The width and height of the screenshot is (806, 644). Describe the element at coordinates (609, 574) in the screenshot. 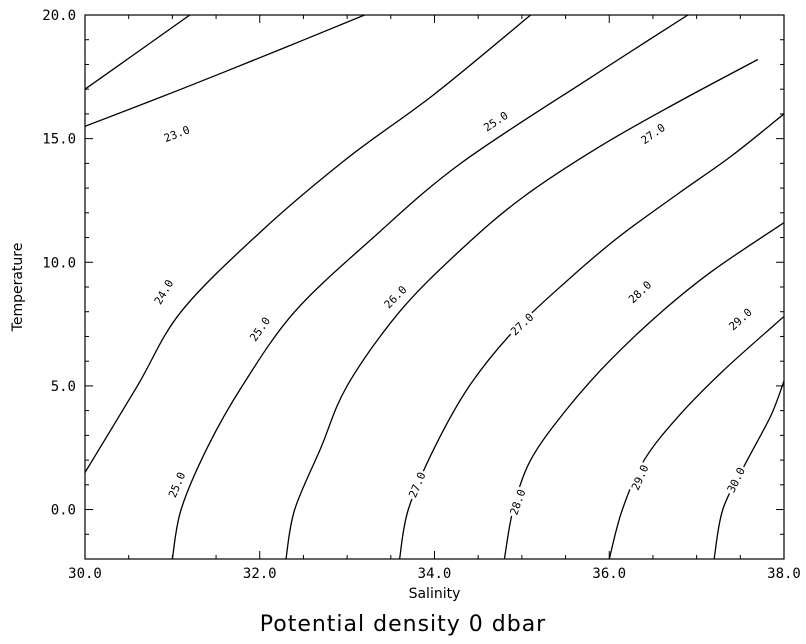

I see `x-tick-label: 36.0` at that location.